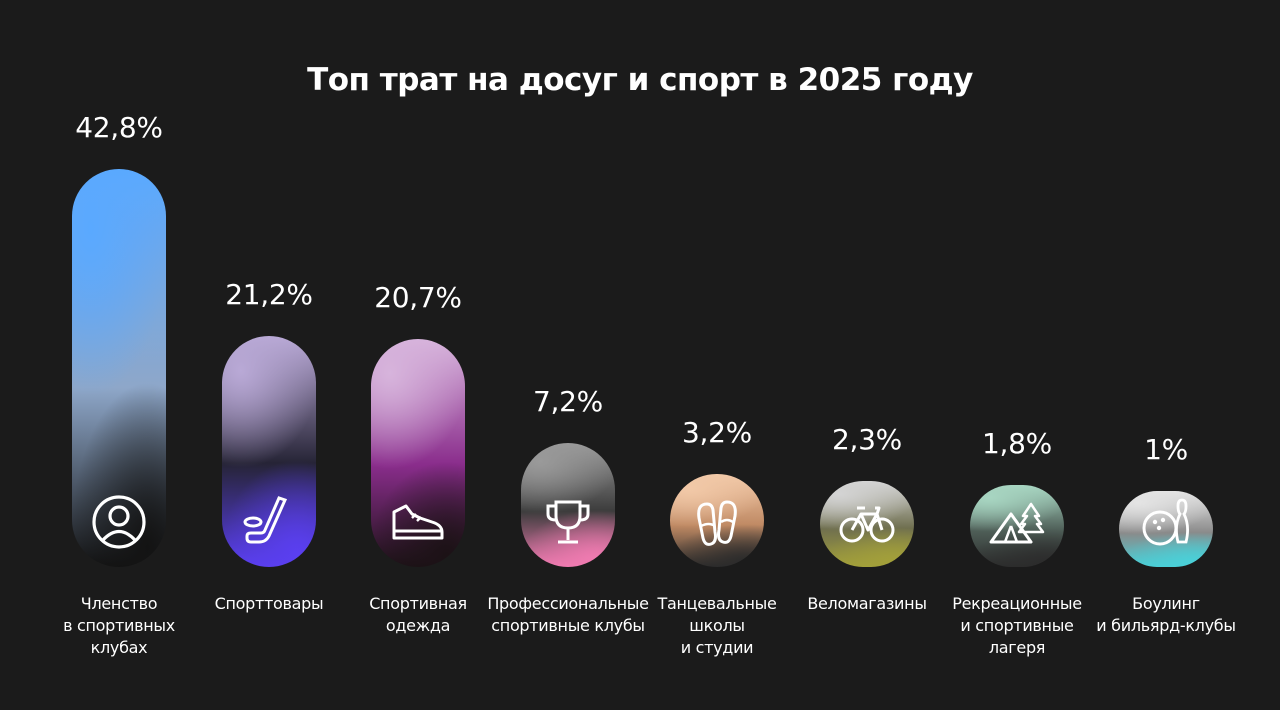 The image size is (1280, 710). What do you see at coordinates (867, 603) in the screenshot?
I see `category-label: Веломагазины` at bounding box center [867, 603].